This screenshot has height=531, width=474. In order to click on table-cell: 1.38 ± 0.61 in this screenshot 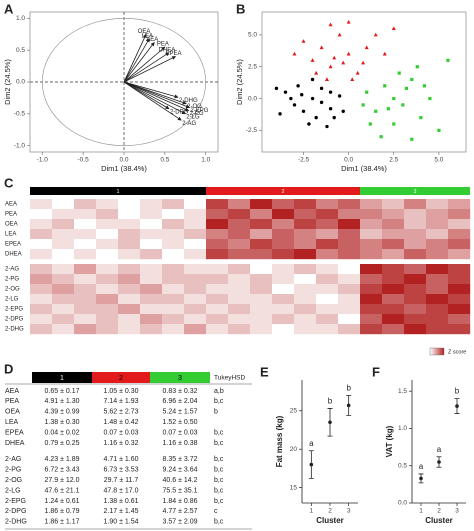, I will do `click(121, 501)`.